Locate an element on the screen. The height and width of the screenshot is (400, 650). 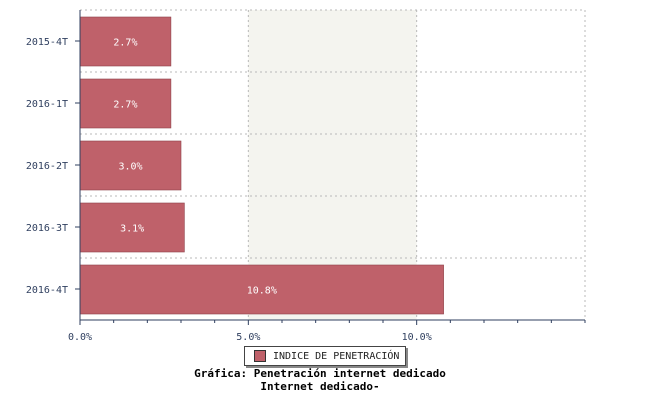
bar-data-label: 10.8% is located at coordinates (262, 291).